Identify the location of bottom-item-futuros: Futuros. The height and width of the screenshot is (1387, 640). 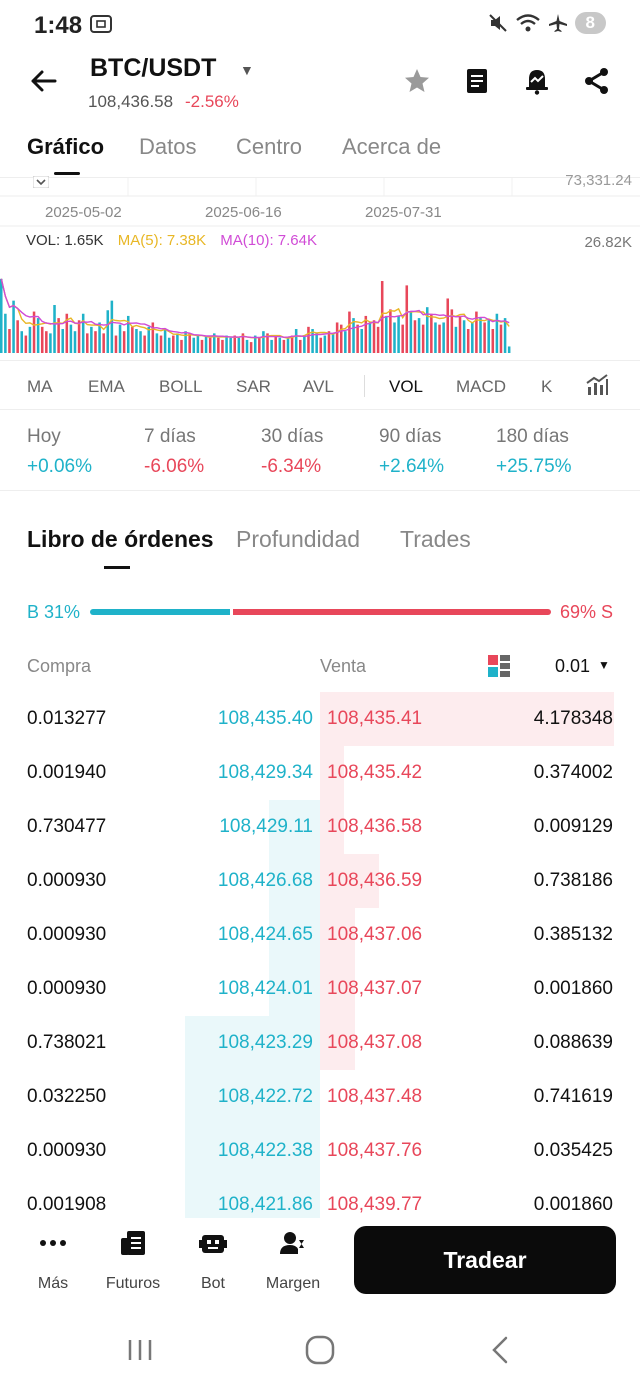
(133, 1260).